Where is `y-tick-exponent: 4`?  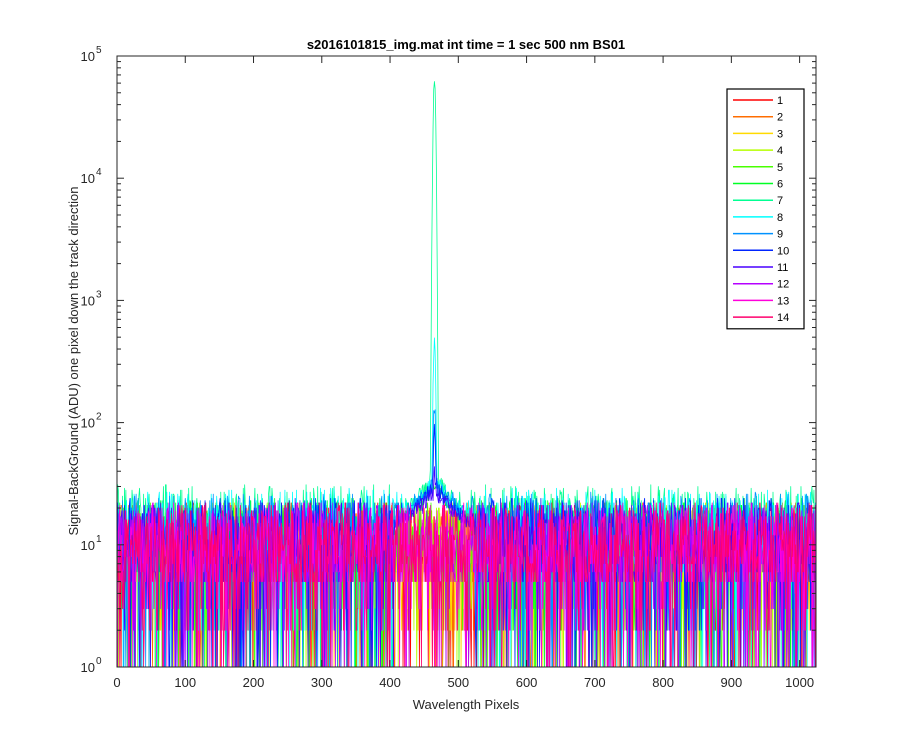 y-tick-exponent: 4 is located at coordinates (99, 172).